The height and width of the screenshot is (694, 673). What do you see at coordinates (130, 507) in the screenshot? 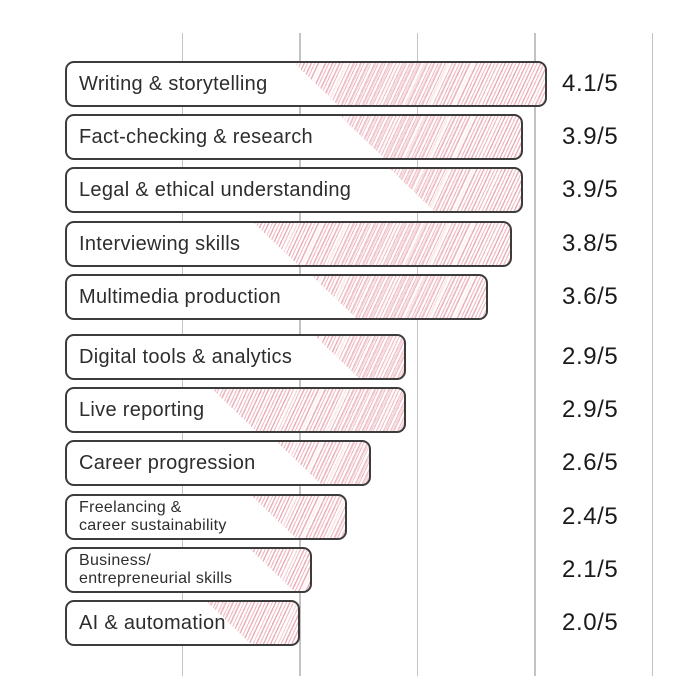
I see `bar-label-line: Freelancing &` at bounding box center [130, 507].